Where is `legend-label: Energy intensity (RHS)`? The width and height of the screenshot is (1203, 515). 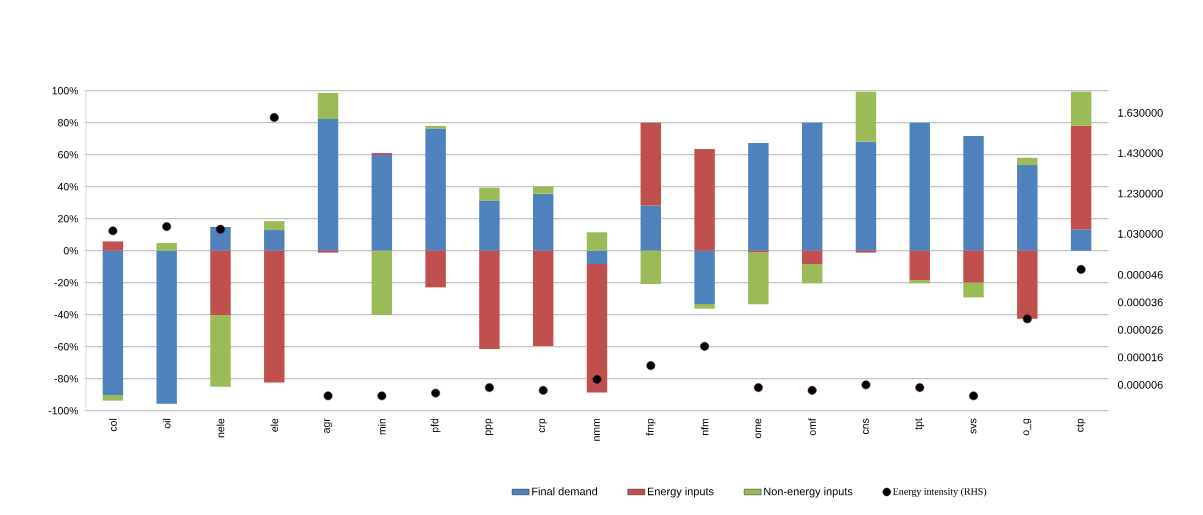
legend-label: Energy intensity (RHS) is located at coordinates (940, 492).